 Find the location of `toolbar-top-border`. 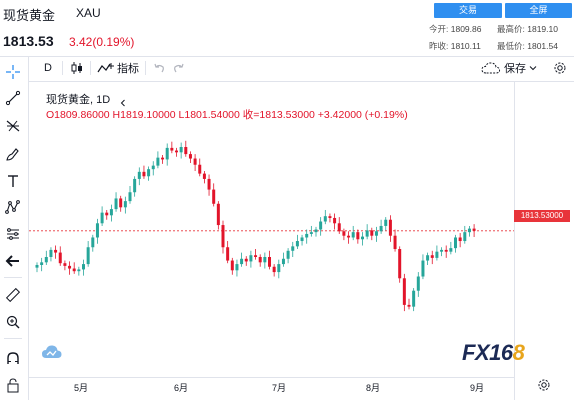

toolbar-top-border is located at coordinates (287, 56).